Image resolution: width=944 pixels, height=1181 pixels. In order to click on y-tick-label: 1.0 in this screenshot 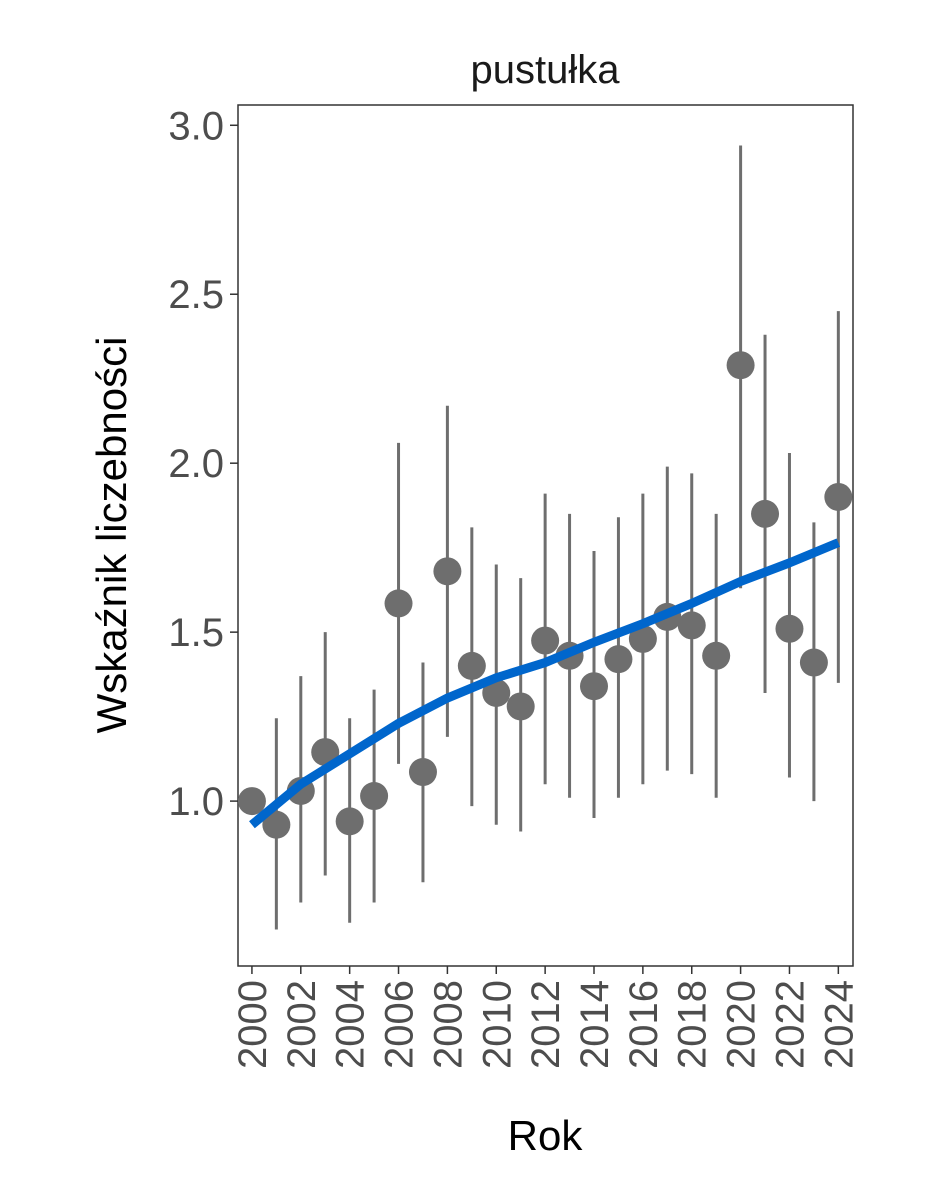, I will do `click(196, 802)`.